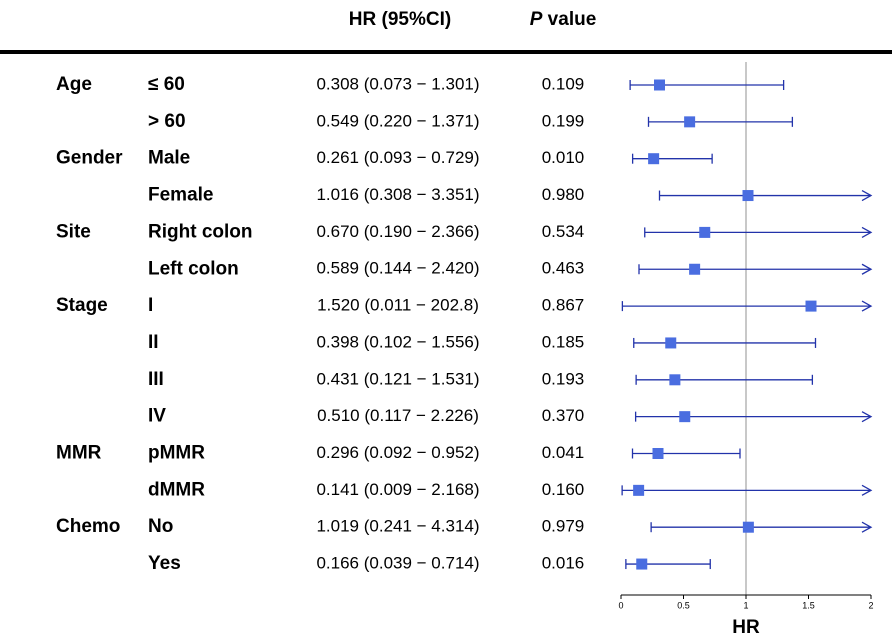 The height and width of the screenshot is (644, 892). Describe the element at coordinates (397, 83) in the screenshot. I see `ci-label: 0.308 (0.073 − 1.301)` at that location.